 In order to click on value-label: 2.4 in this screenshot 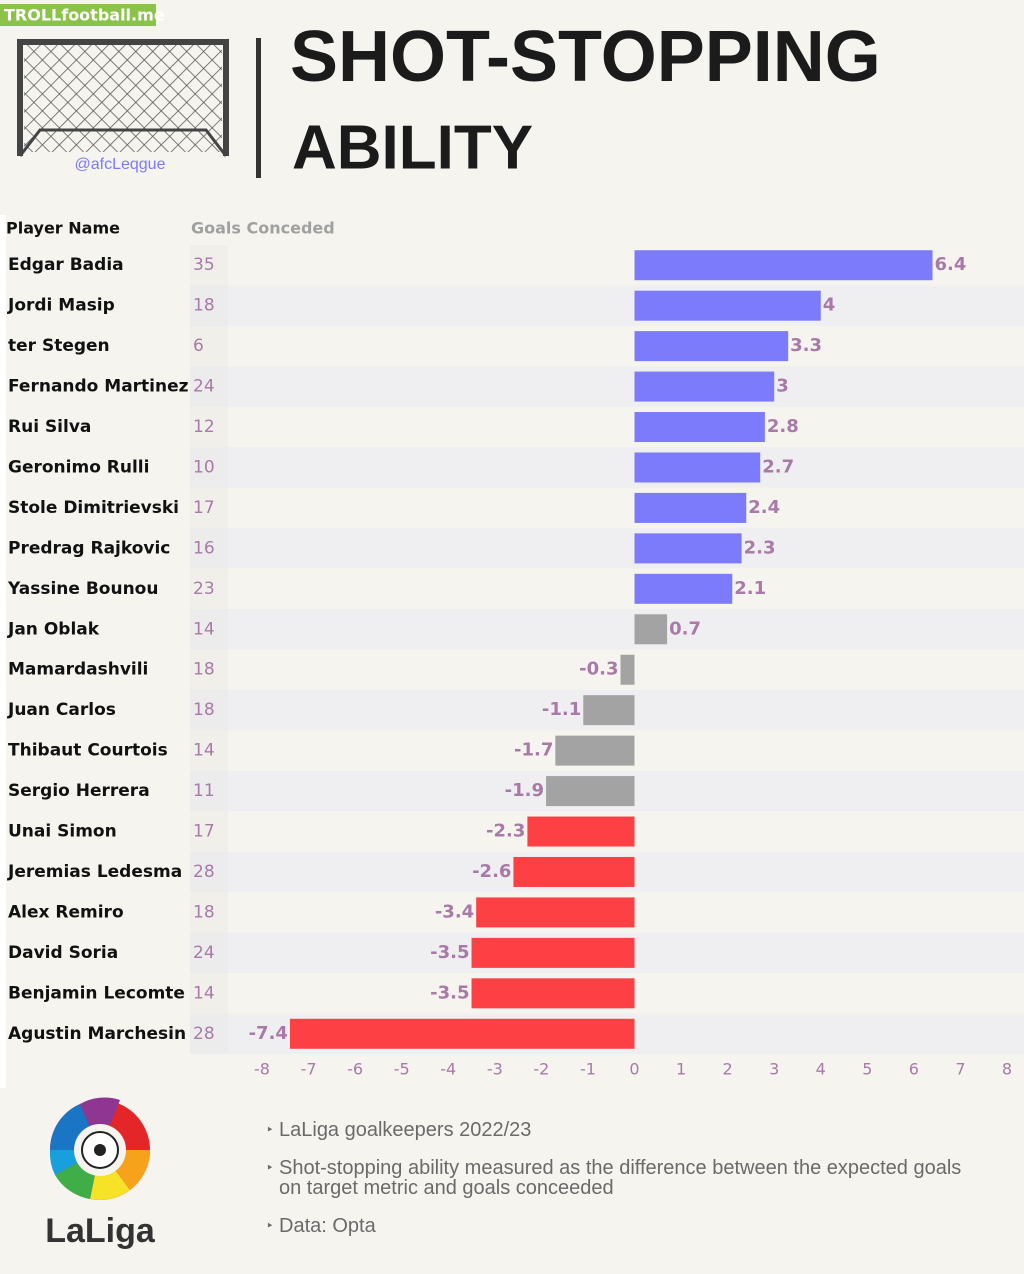, I will do `click(764, 507)`.